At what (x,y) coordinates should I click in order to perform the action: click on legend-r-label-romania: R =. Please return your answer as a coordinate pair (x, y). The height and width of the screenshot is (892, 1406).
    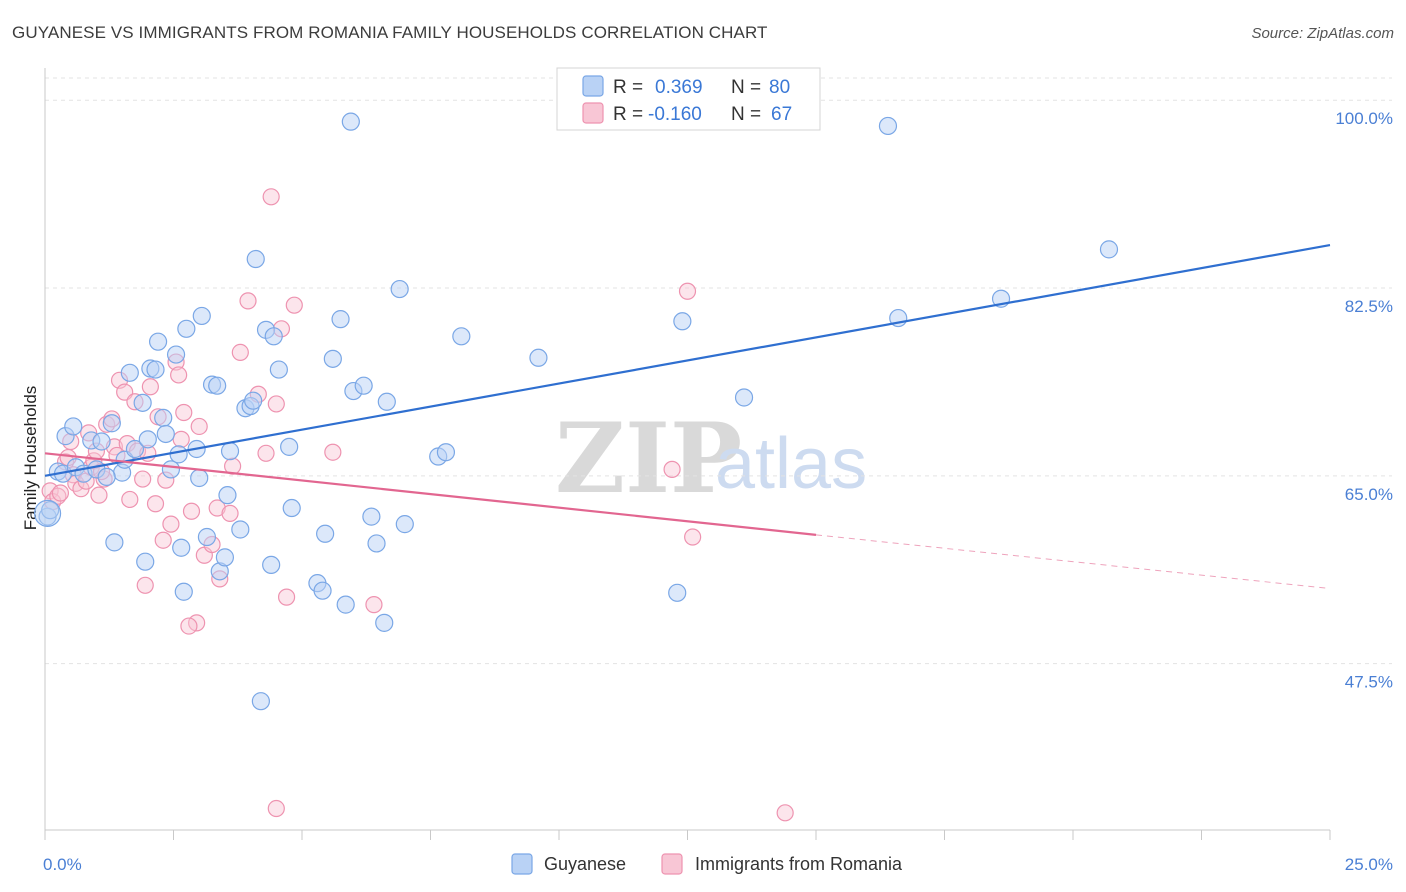
    Looking at the image, I should click on (628, 114).